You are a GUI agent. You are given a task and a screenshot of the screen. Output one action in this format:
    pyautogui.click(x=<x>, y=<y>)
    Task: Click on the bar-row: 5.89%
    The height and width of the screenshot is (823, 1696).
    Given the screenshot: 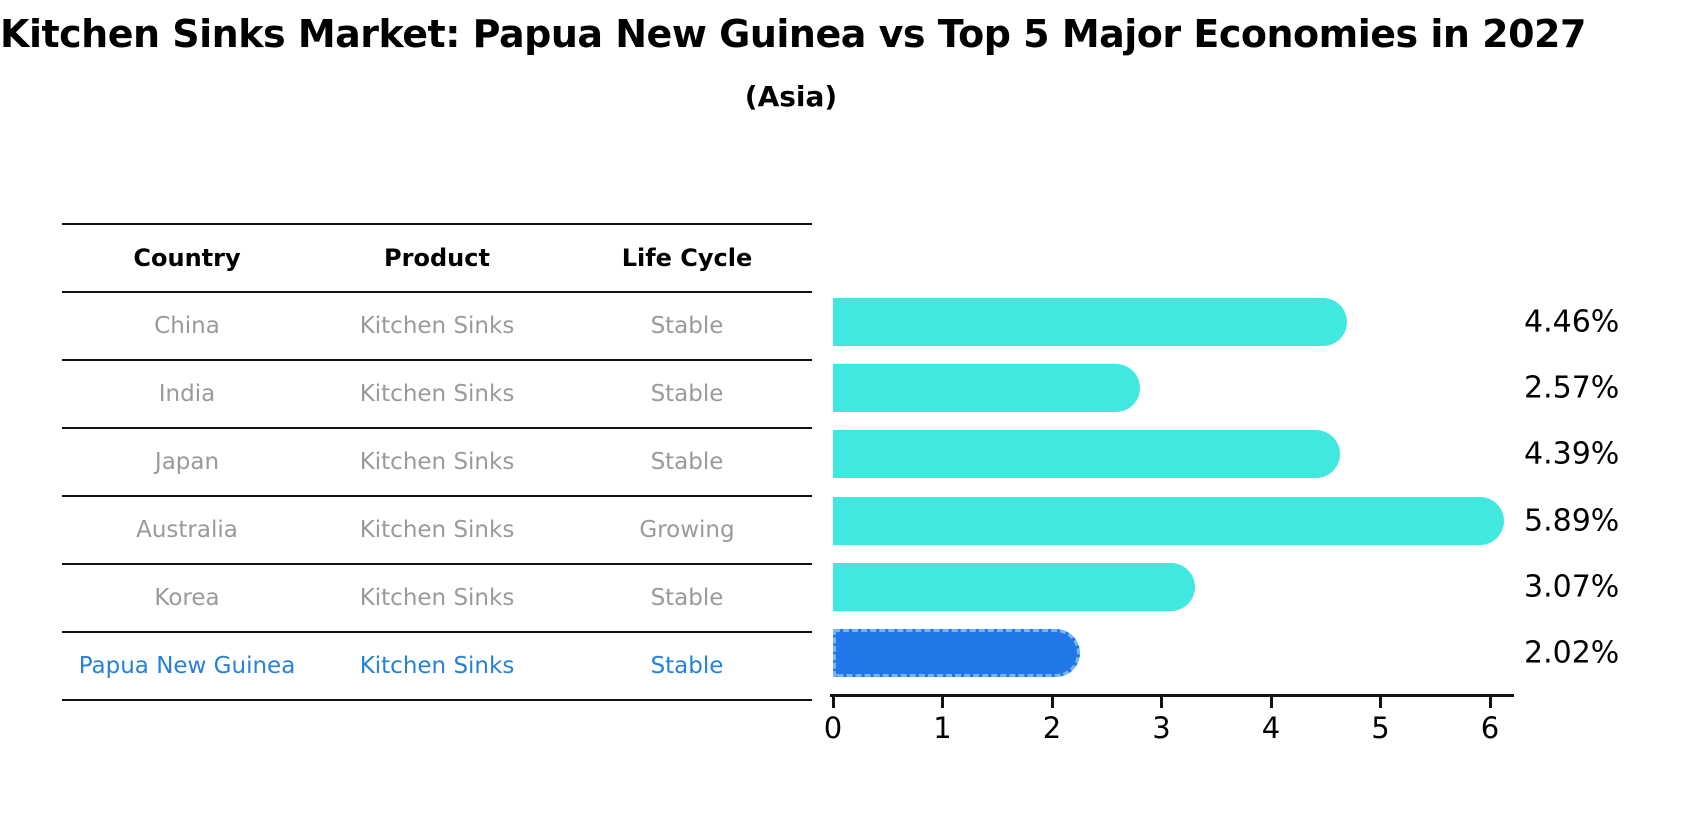 What is the action you would take?
    pyautogui.click(x=1226, y=521)
    